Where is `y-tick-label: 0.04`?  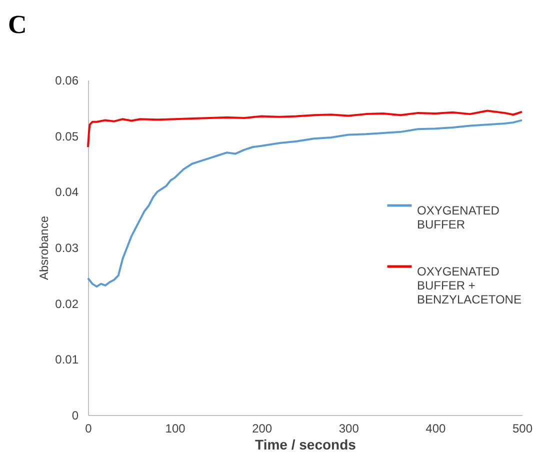 y-tick-label: 0.04 is located at coordinates (67, 192).